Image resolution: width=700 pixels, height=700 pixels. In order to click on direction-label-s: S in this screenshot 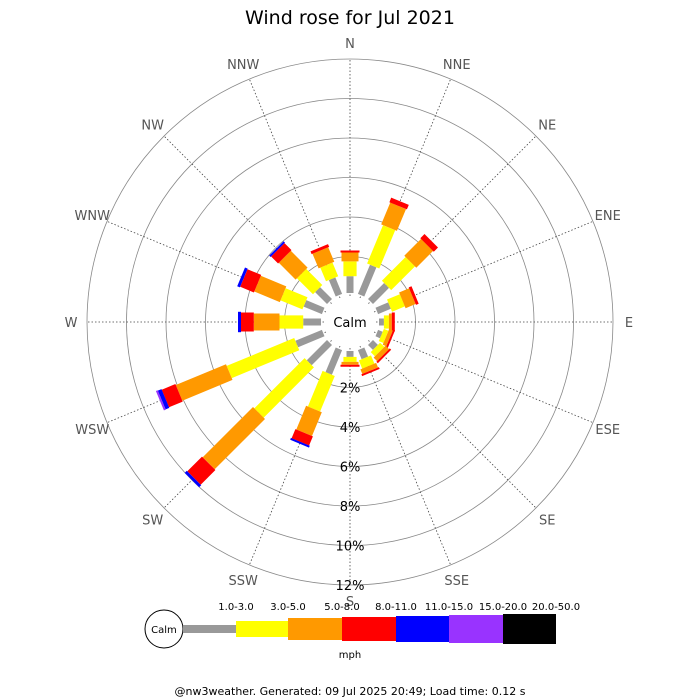, I will do `click(350, 602)`.